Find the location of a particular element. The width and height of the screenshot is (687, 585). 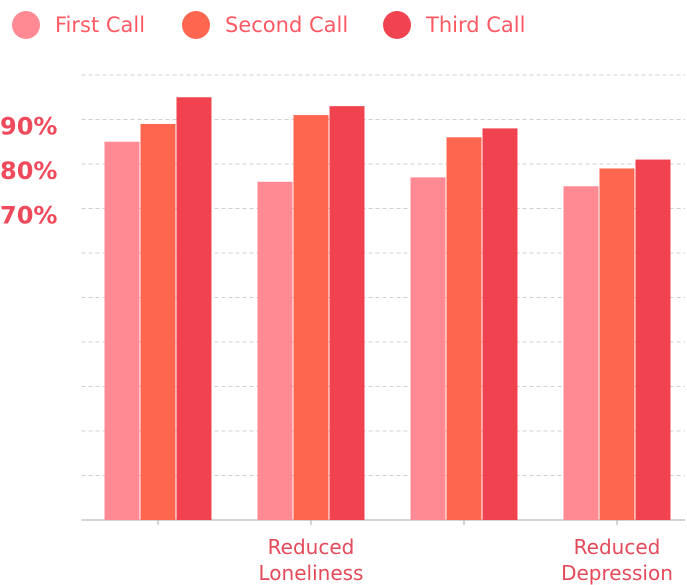

x-tick-label-line: Loneliness is located at coordinates (311, 573).